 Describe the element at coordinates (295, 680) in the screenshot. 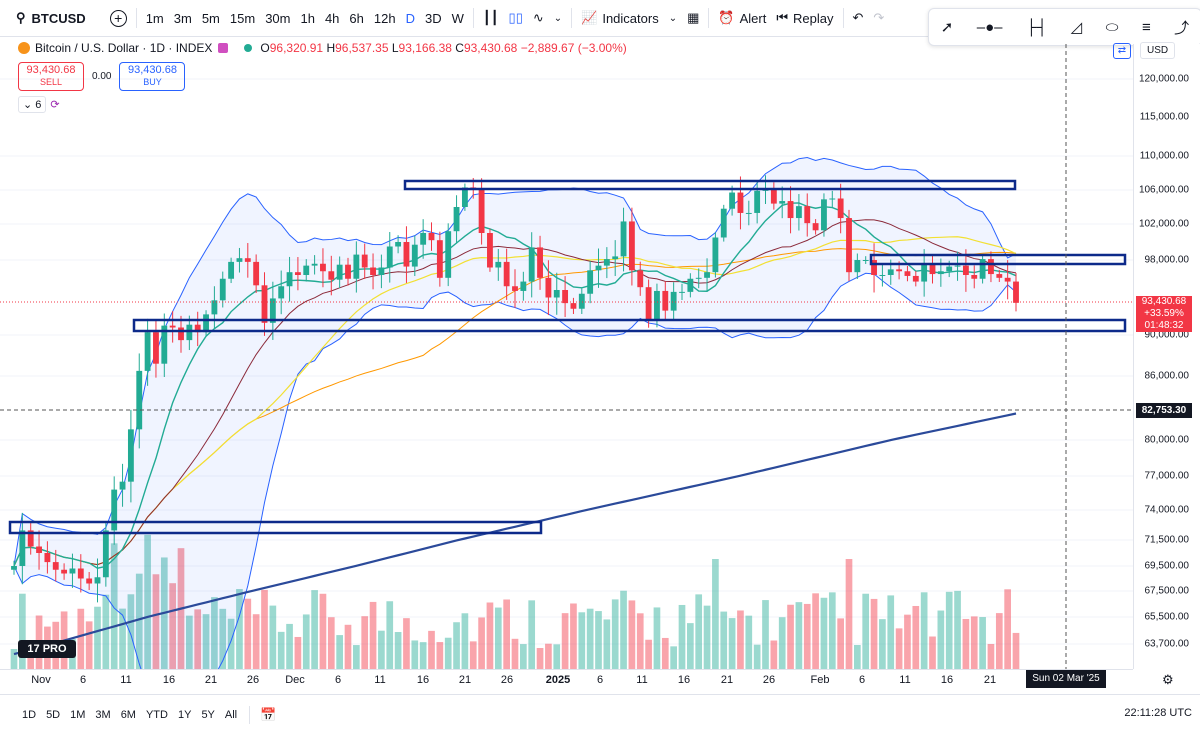

I see `time-tick-label: Dec` at that location.